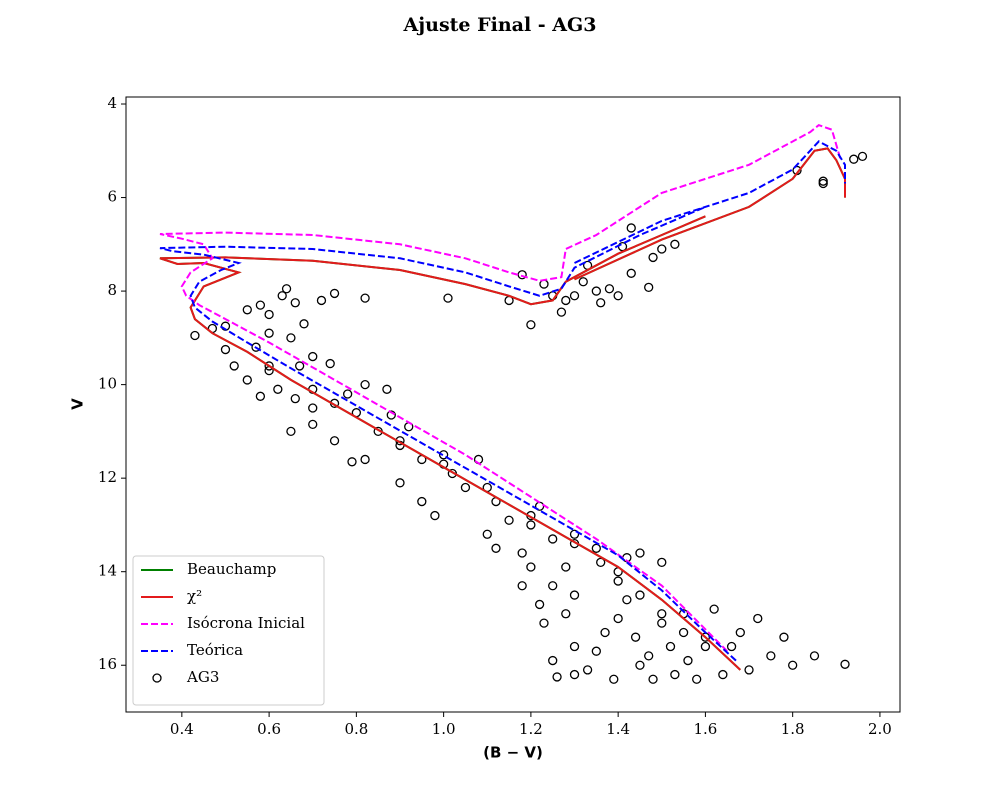 The height and width of the screenshot is (805, 1000). Describe the element at coordinates (444, 729) in the screenshot. I see `x-tick-label: 1.0` at that location.